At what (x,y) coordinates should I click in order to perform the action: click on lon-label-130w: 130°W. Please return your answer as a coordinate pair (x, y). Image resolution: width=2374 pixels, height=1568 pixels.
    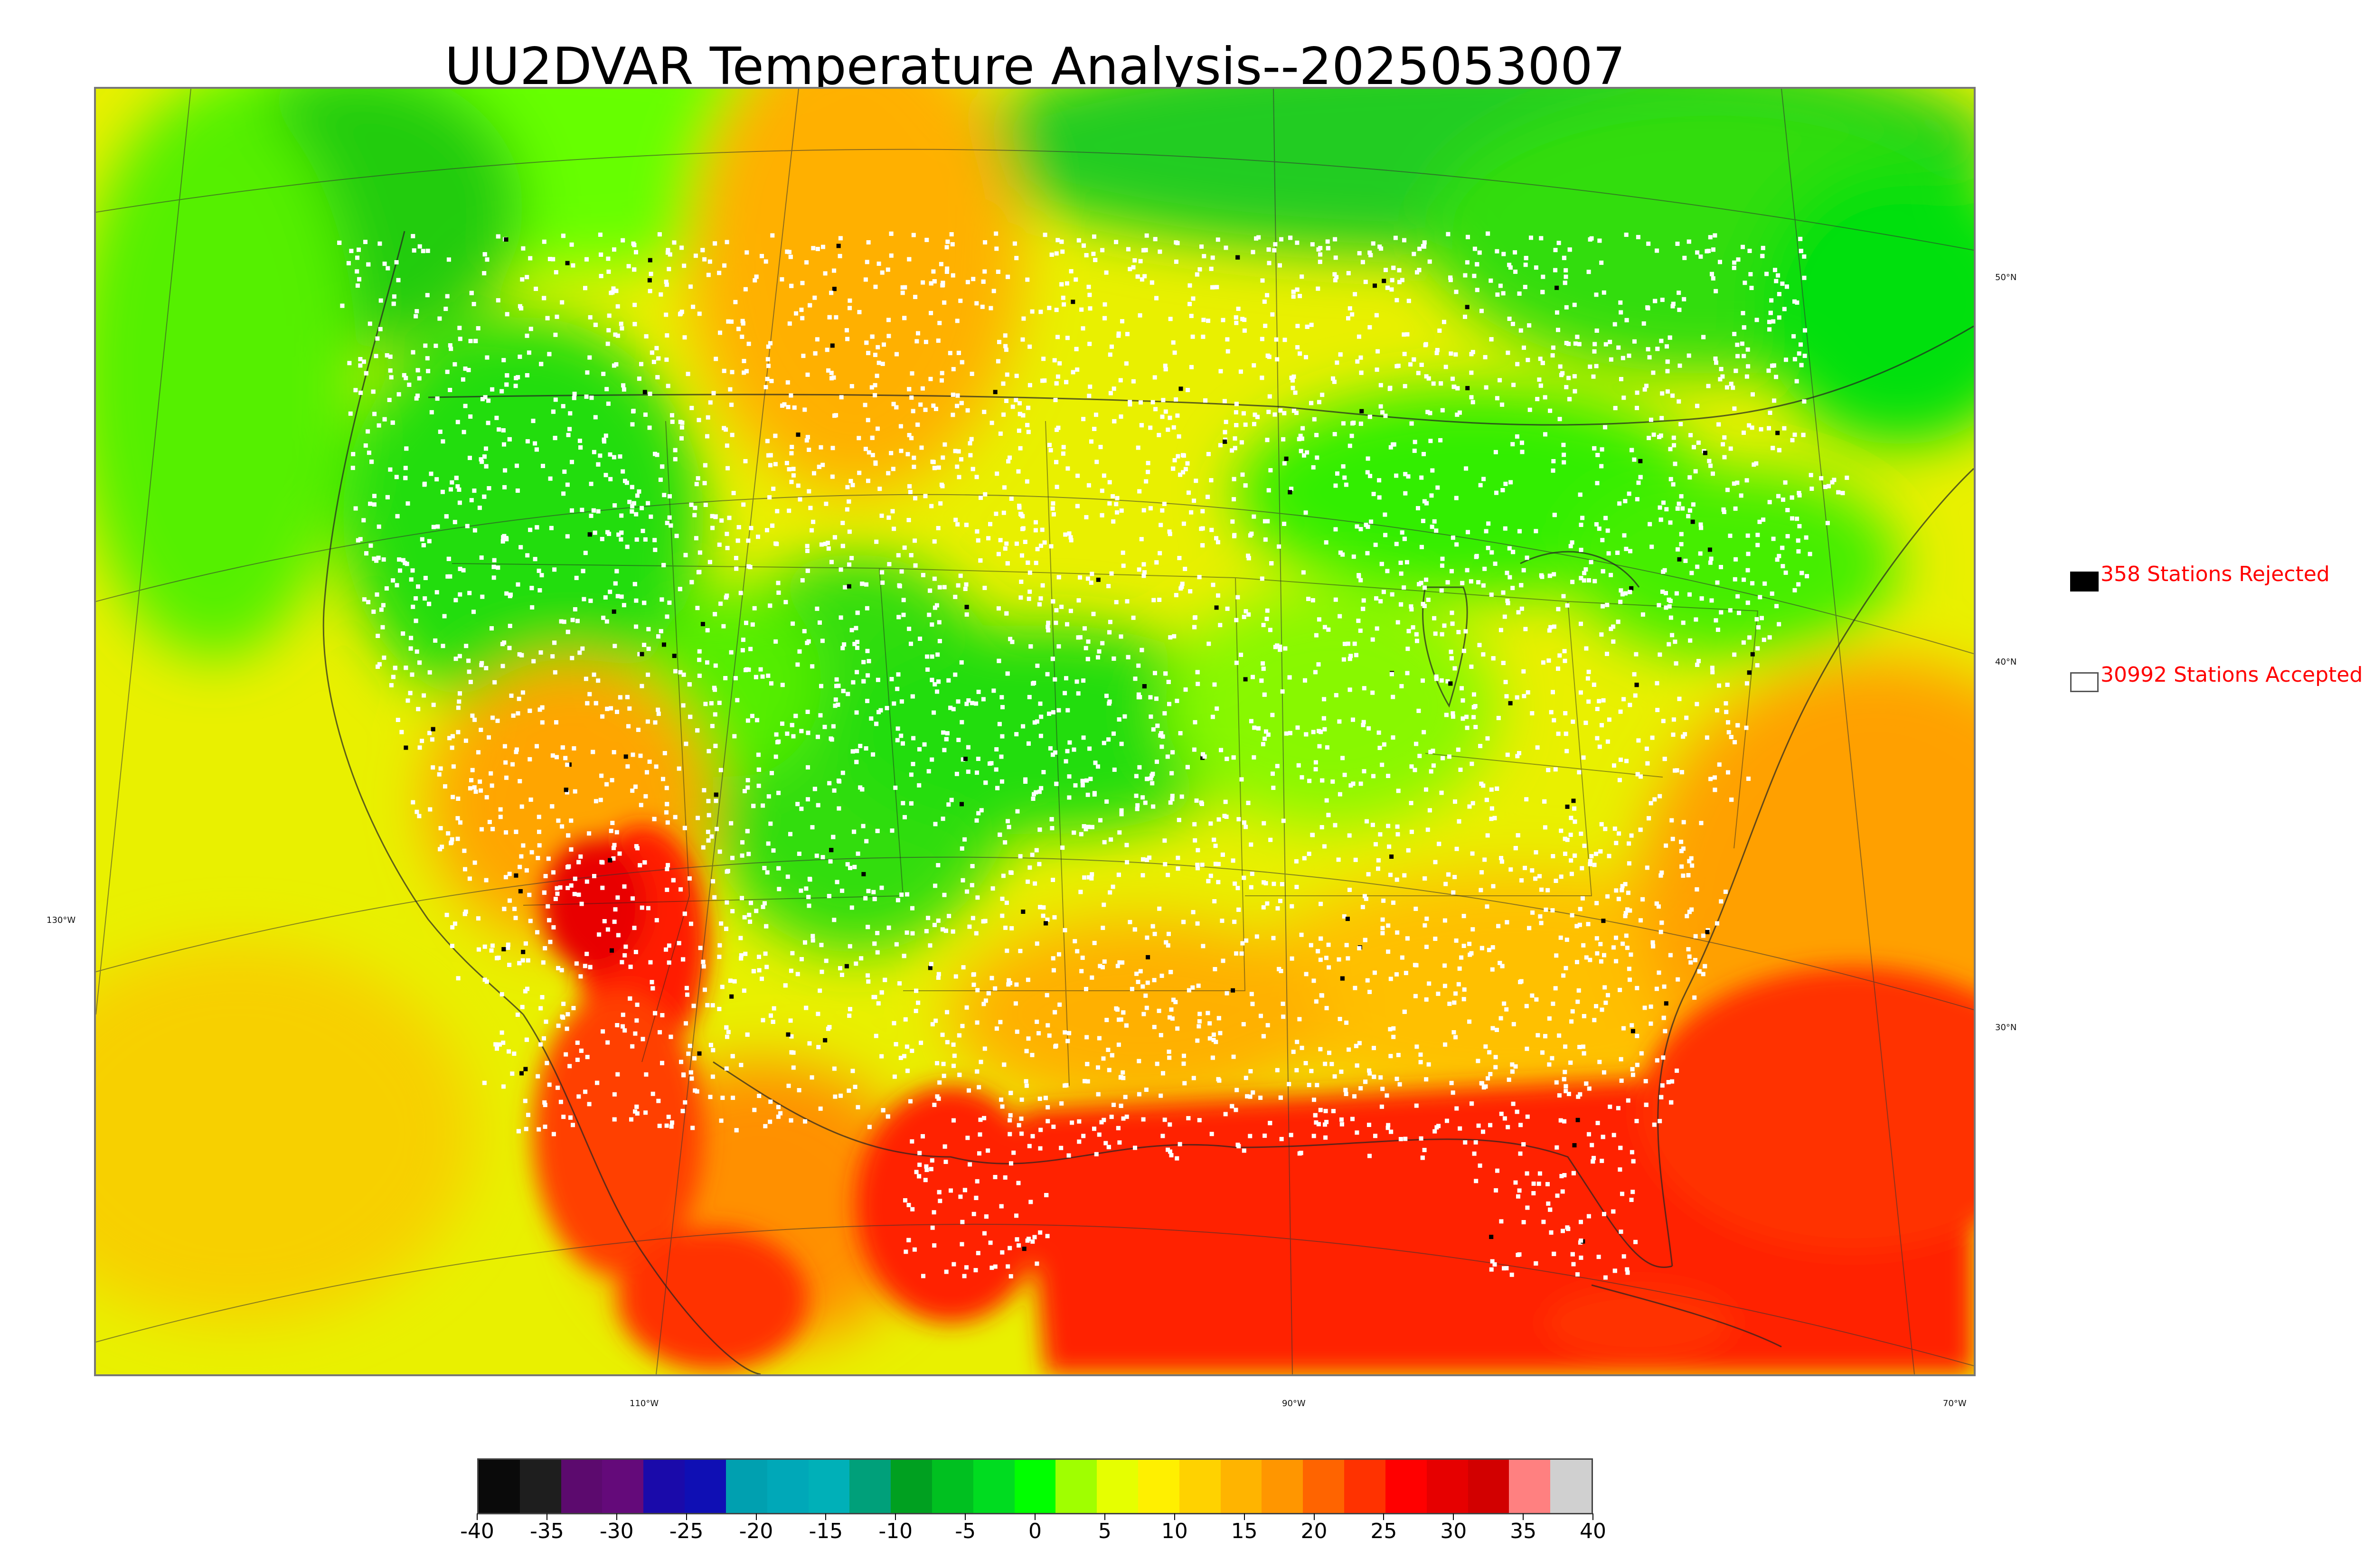
    Looking at the image, I should click on (61, 920).